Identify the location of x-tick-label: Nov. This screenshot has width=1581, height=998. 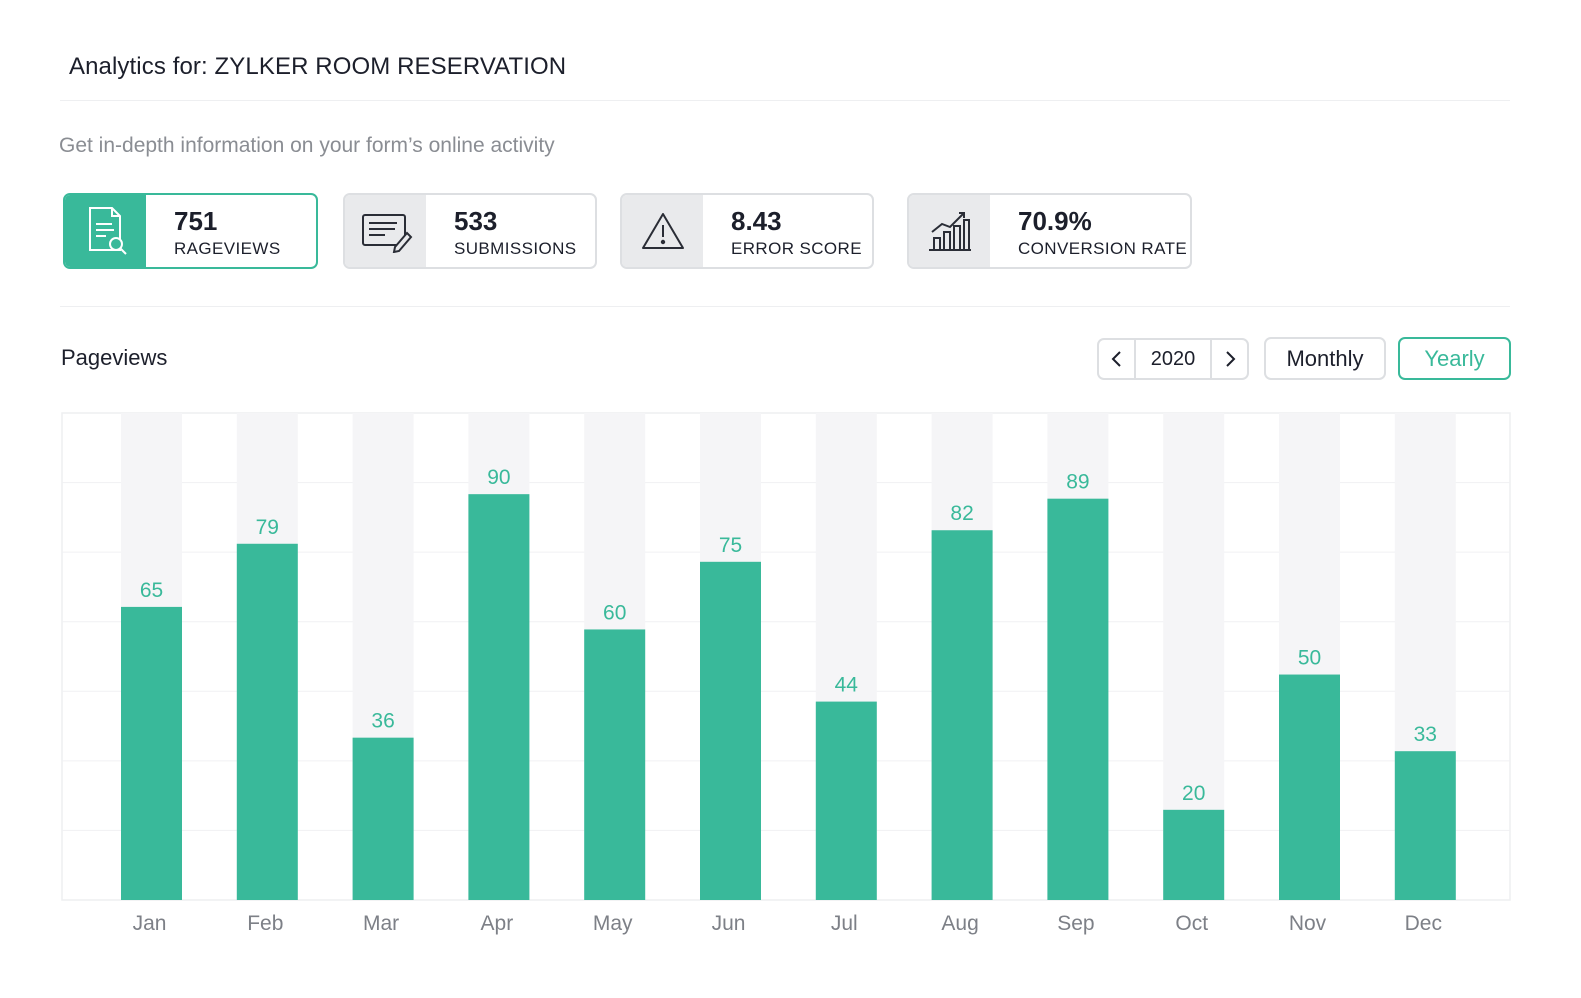
(1308, 923).